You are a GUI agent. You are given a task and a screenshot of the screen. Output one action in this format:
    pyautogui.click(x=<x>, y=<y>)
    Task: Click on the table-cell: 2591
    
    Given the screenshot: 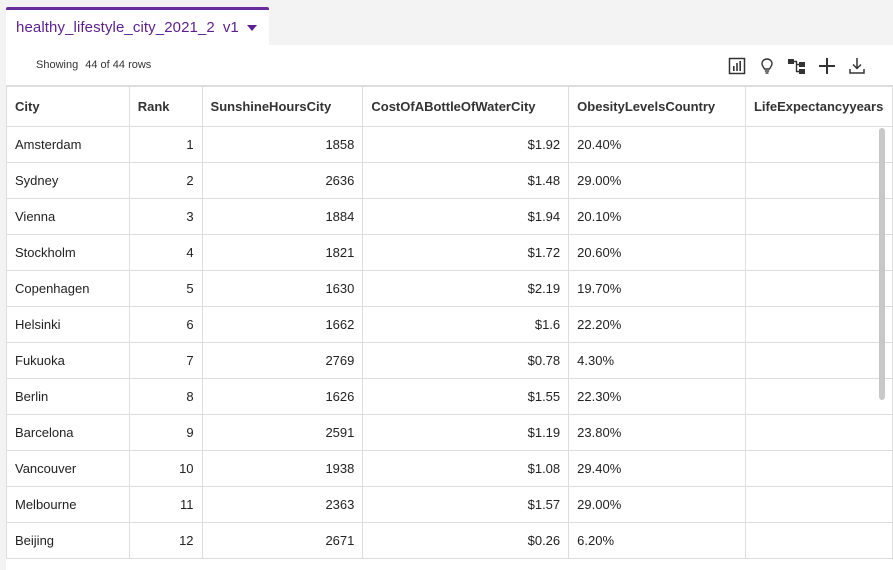 What is the action you would take?
    pyautogui.click(x=282, y=432)
    